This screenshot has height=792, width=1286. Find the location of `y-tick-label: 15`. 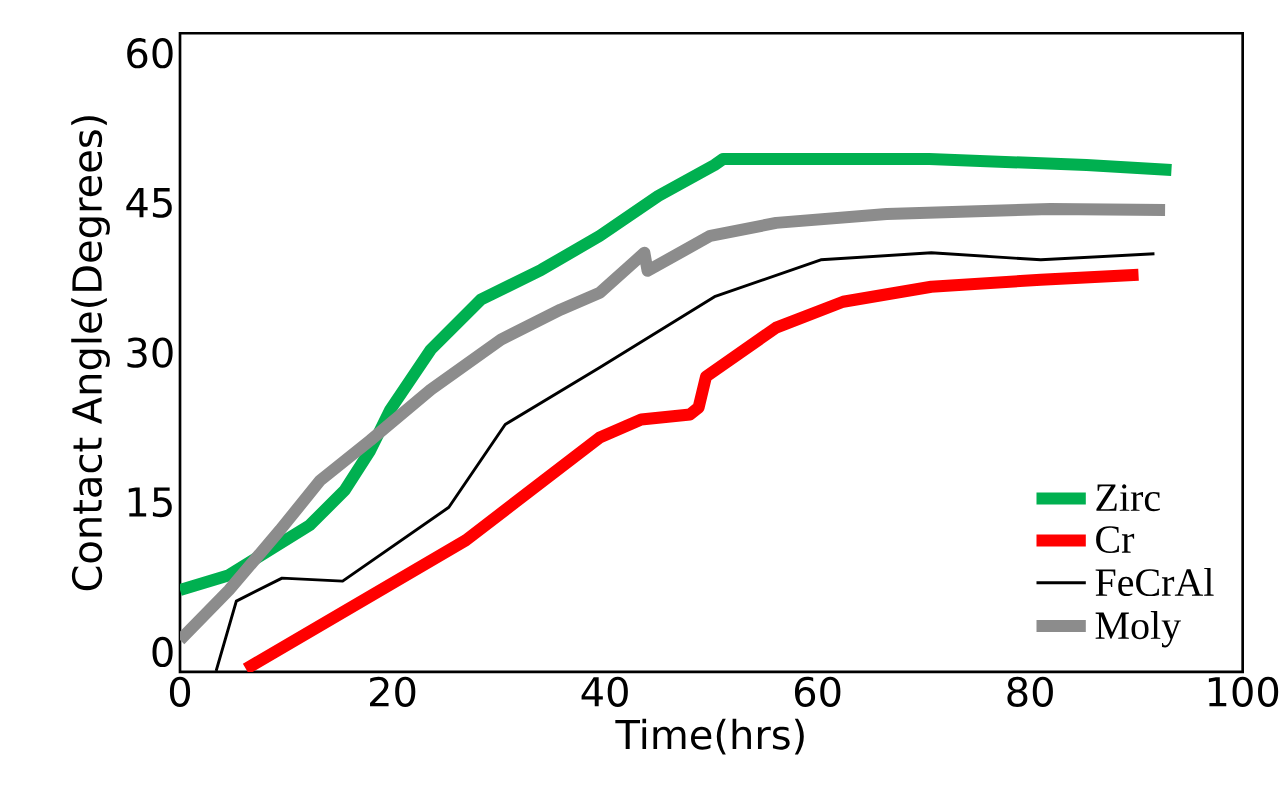

y-tick-label: 15 is located at coordinates (150, 502).